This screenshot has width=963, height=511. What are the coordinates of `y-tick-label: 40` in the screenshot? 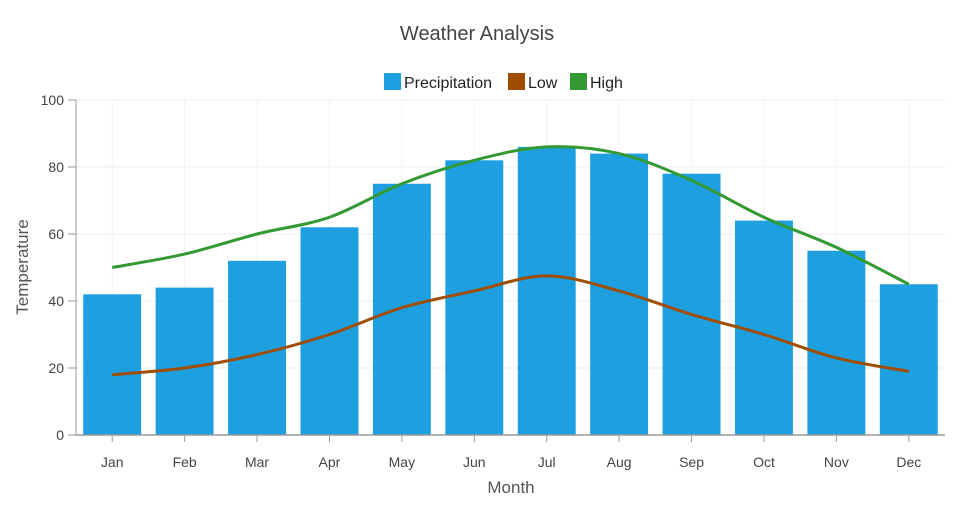 It's located at (56, 301).